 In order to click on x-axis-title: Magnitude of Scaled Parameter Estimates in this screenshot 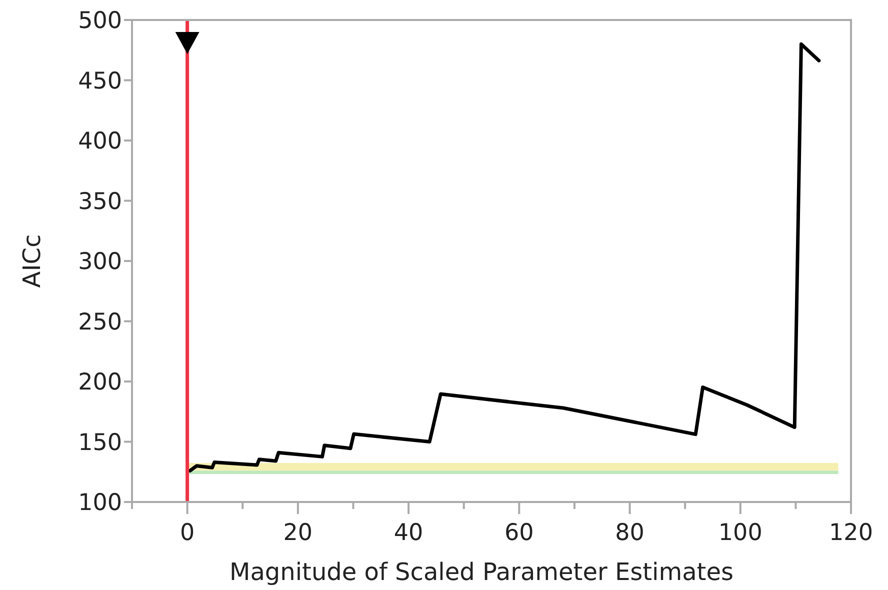, I will do `click(482, 572)`.